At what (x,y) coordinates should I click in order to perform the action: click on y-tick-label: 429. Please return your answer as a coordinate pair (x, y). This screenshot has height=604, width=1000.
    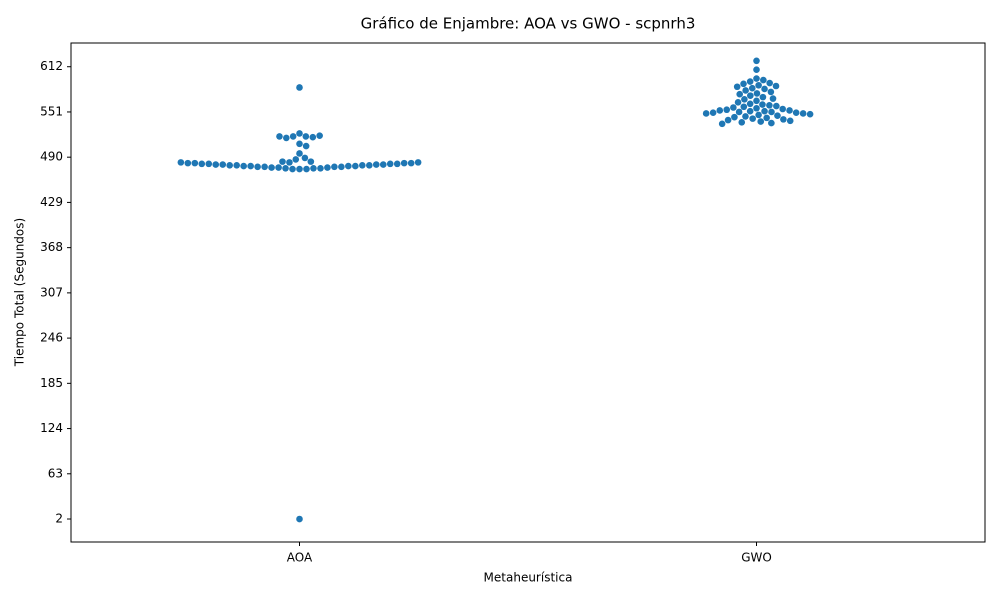
    Looking at the image, I should click on (51, 202).